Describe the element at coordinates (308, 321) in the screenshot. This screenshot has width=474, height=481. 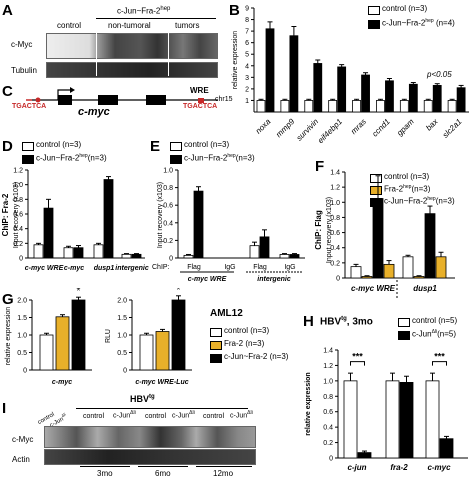
I see `panel-h-letter: H` at that location.